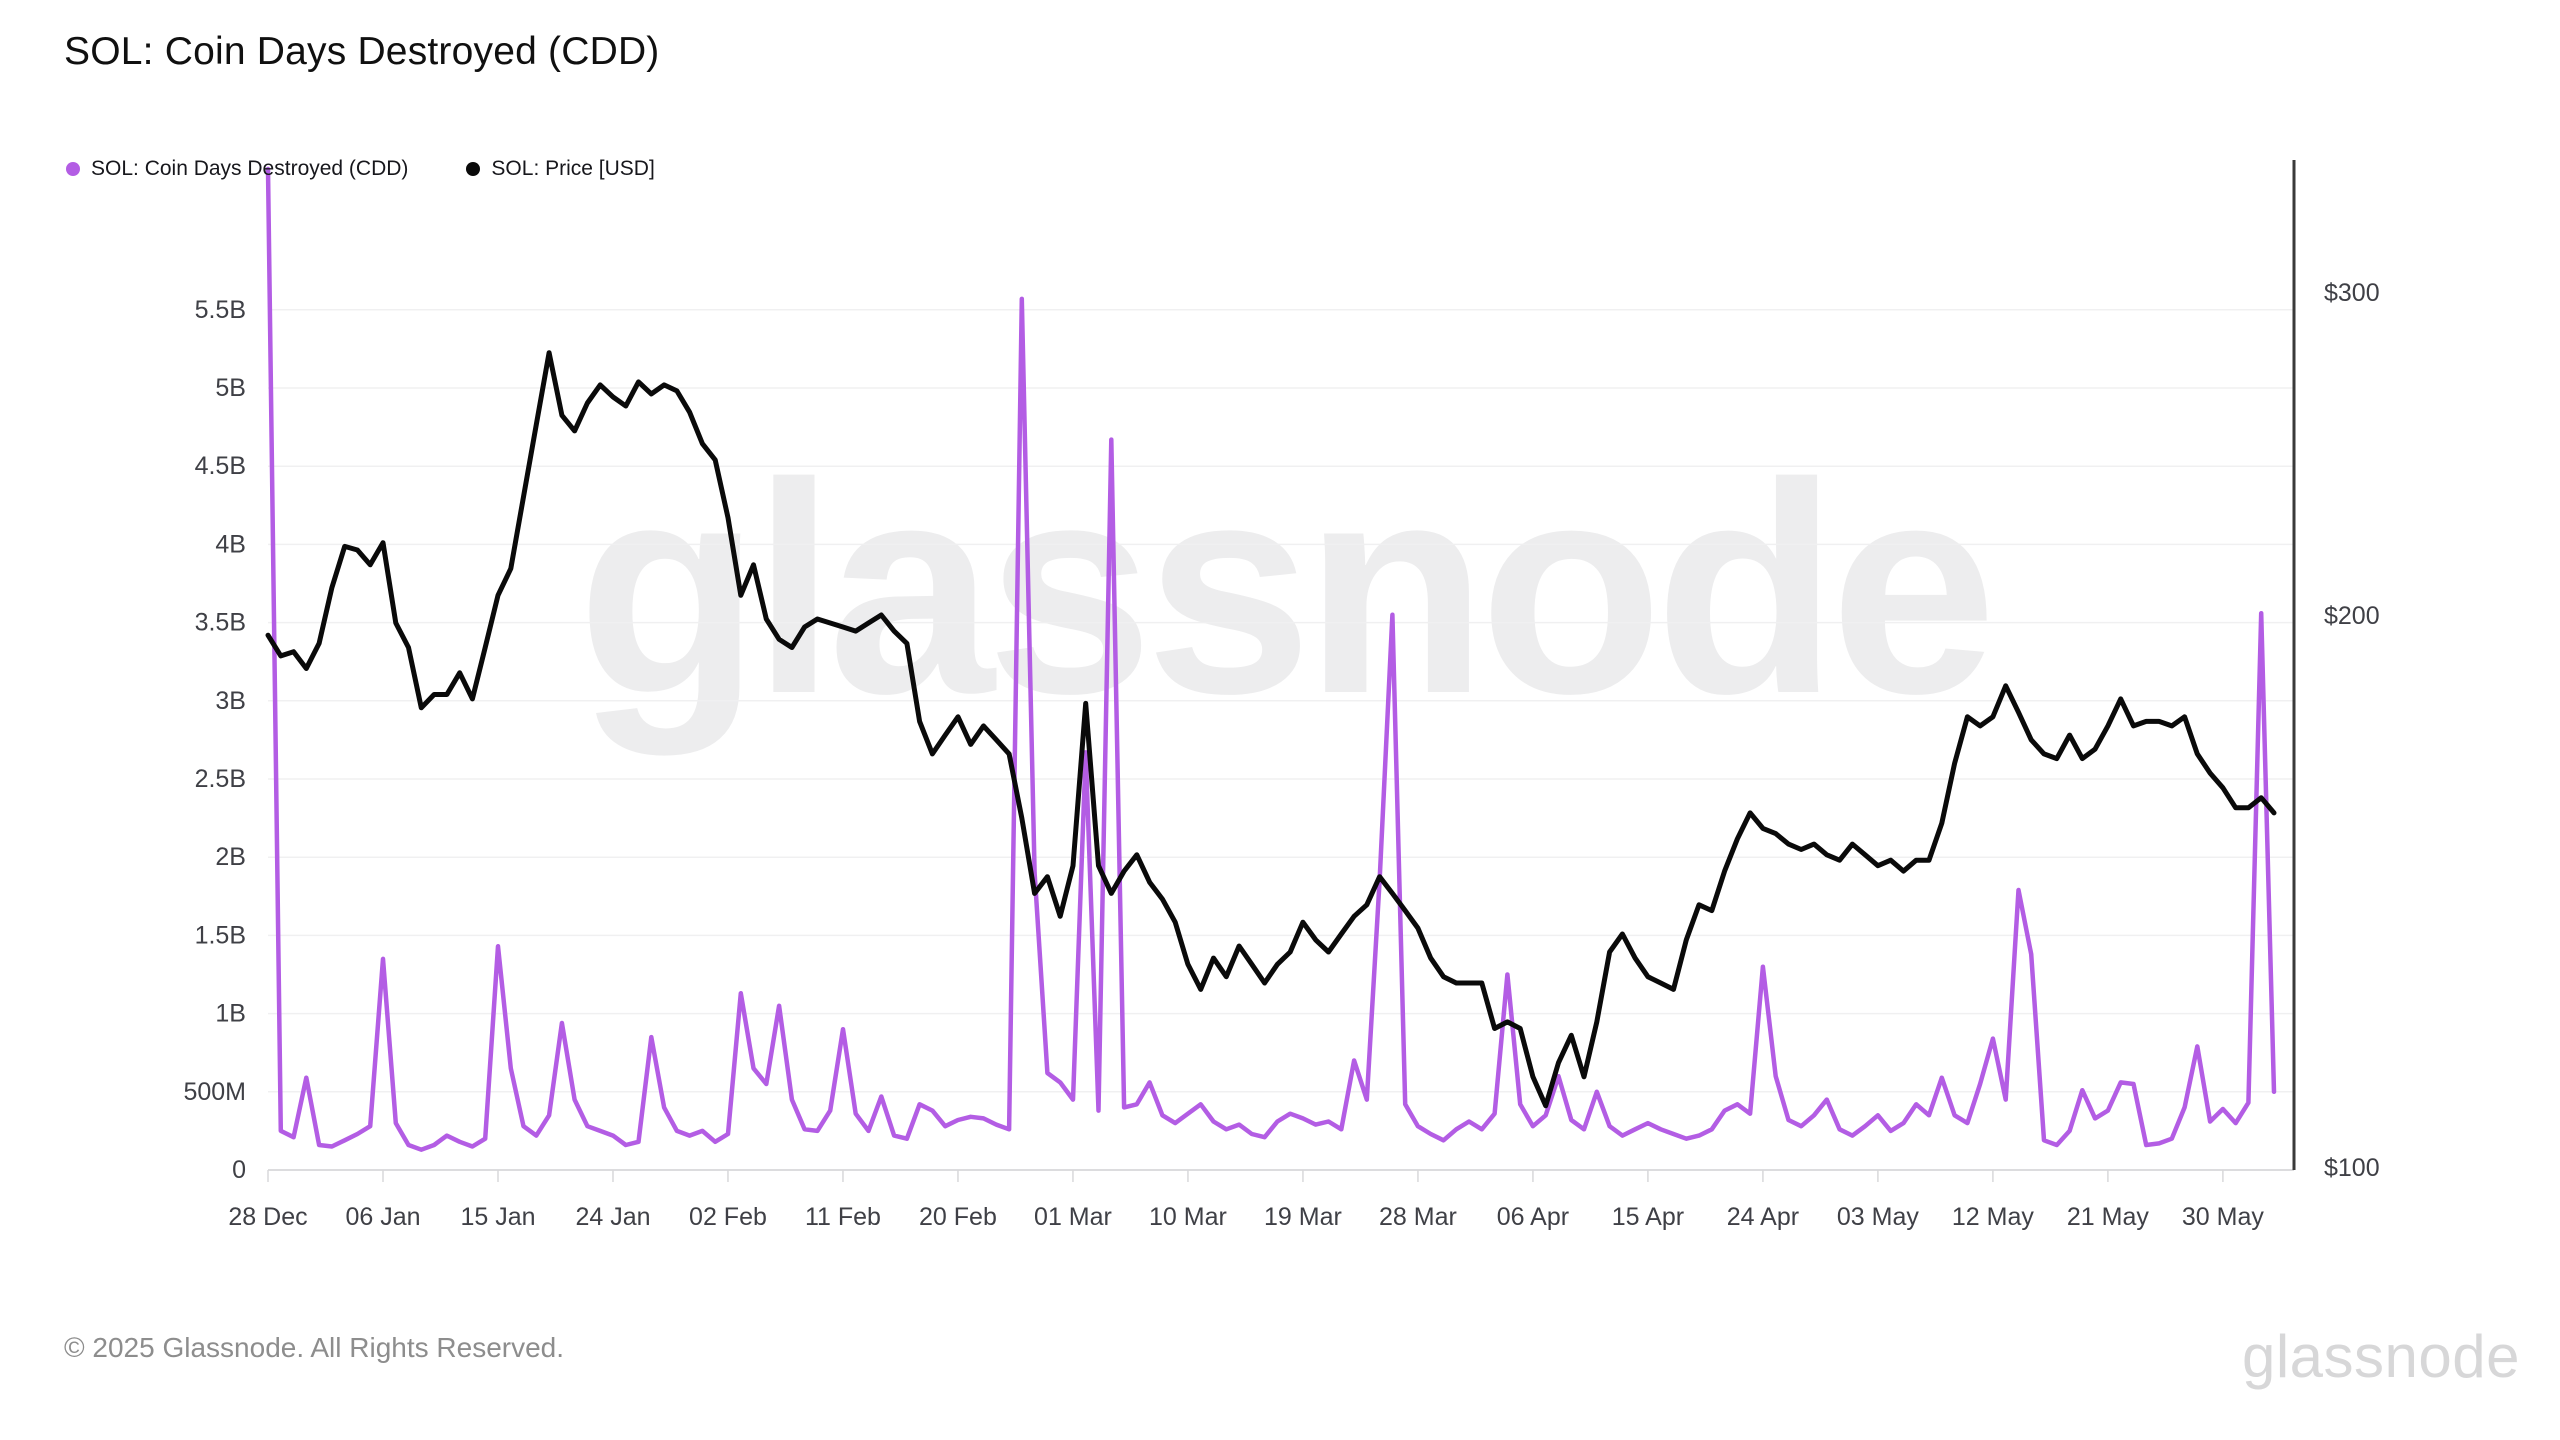 The image size is (2560, 1440). Describe the element at coordinates (230, 1014) in the screenshot. I see `left-axis-tick-label: 1B` at that location.